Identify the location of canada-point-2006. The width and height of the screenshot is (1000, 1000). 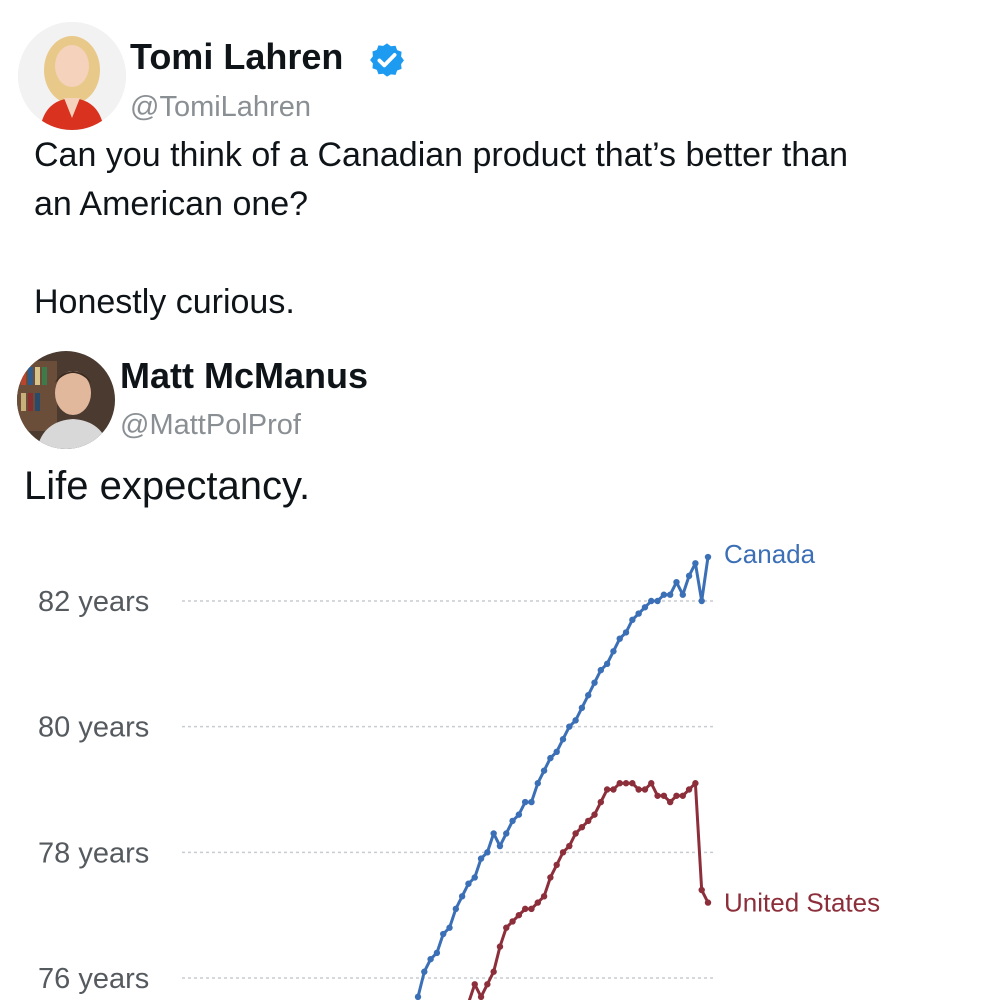
(613, 651).